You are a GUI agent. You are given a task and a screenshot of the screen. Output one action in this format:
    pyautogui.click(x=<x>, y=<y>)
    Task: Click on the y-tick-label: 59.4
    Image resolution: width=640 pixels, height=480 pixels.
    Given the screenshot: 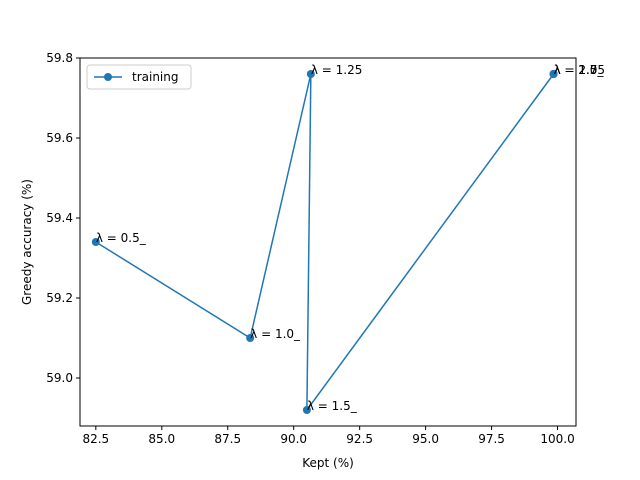 What is the action you would take?
    pyautogui.click(x=59, y=218)
    